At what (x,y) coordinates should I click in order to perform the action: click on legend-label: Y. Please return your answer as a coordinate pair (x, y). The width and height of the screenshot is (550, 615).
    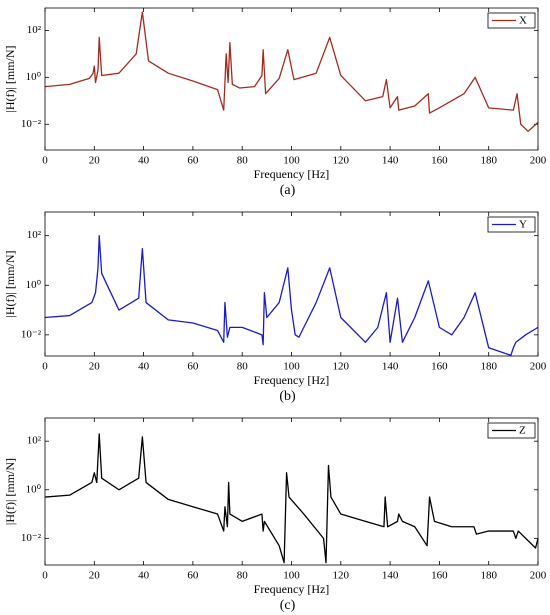
    Looking at the image, I should click on (523, 225).